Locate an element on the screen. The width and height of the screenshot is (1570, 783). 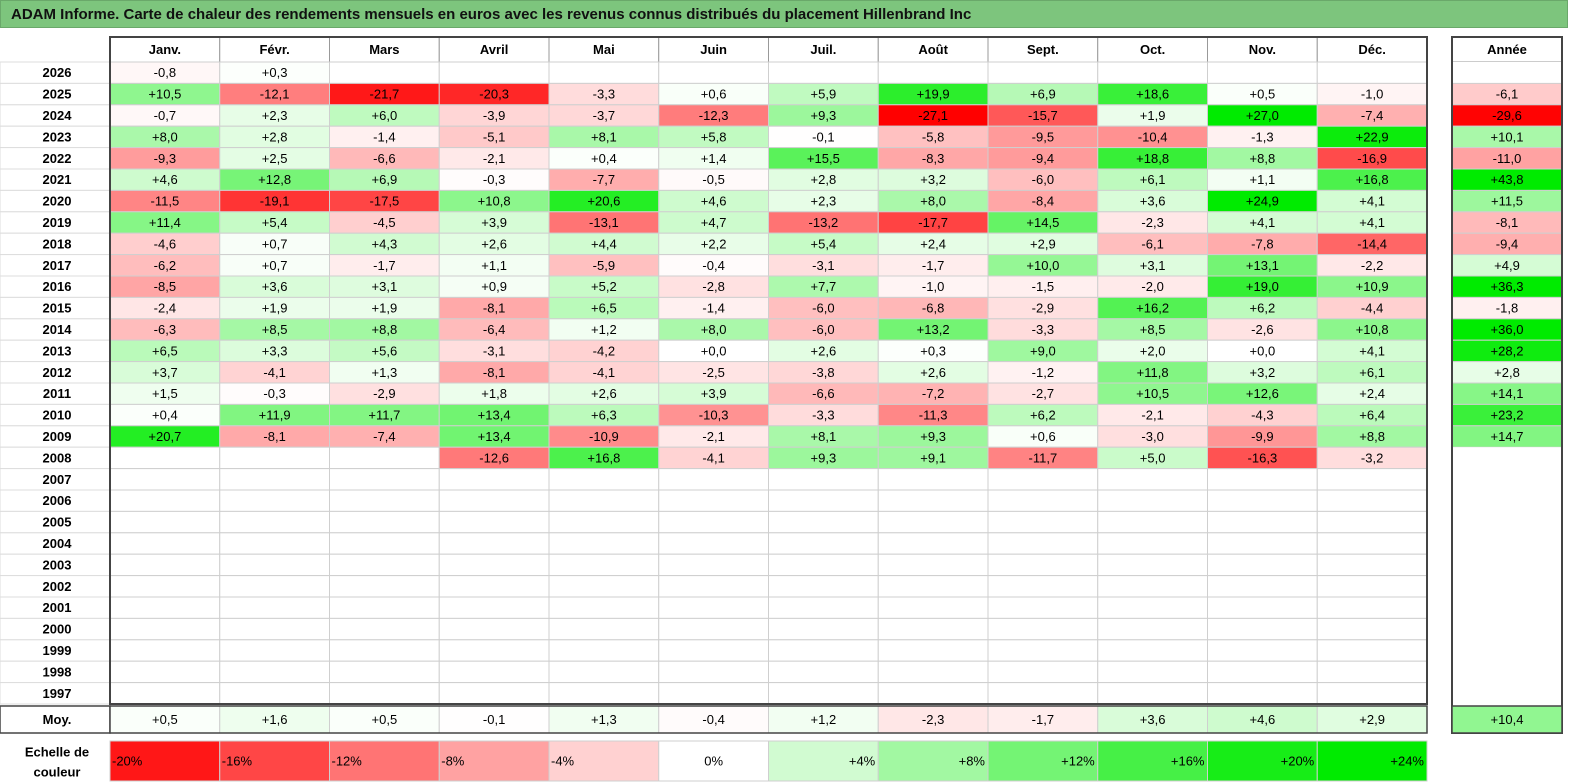
year-label: 2000 is located at coordinates (57, 629).